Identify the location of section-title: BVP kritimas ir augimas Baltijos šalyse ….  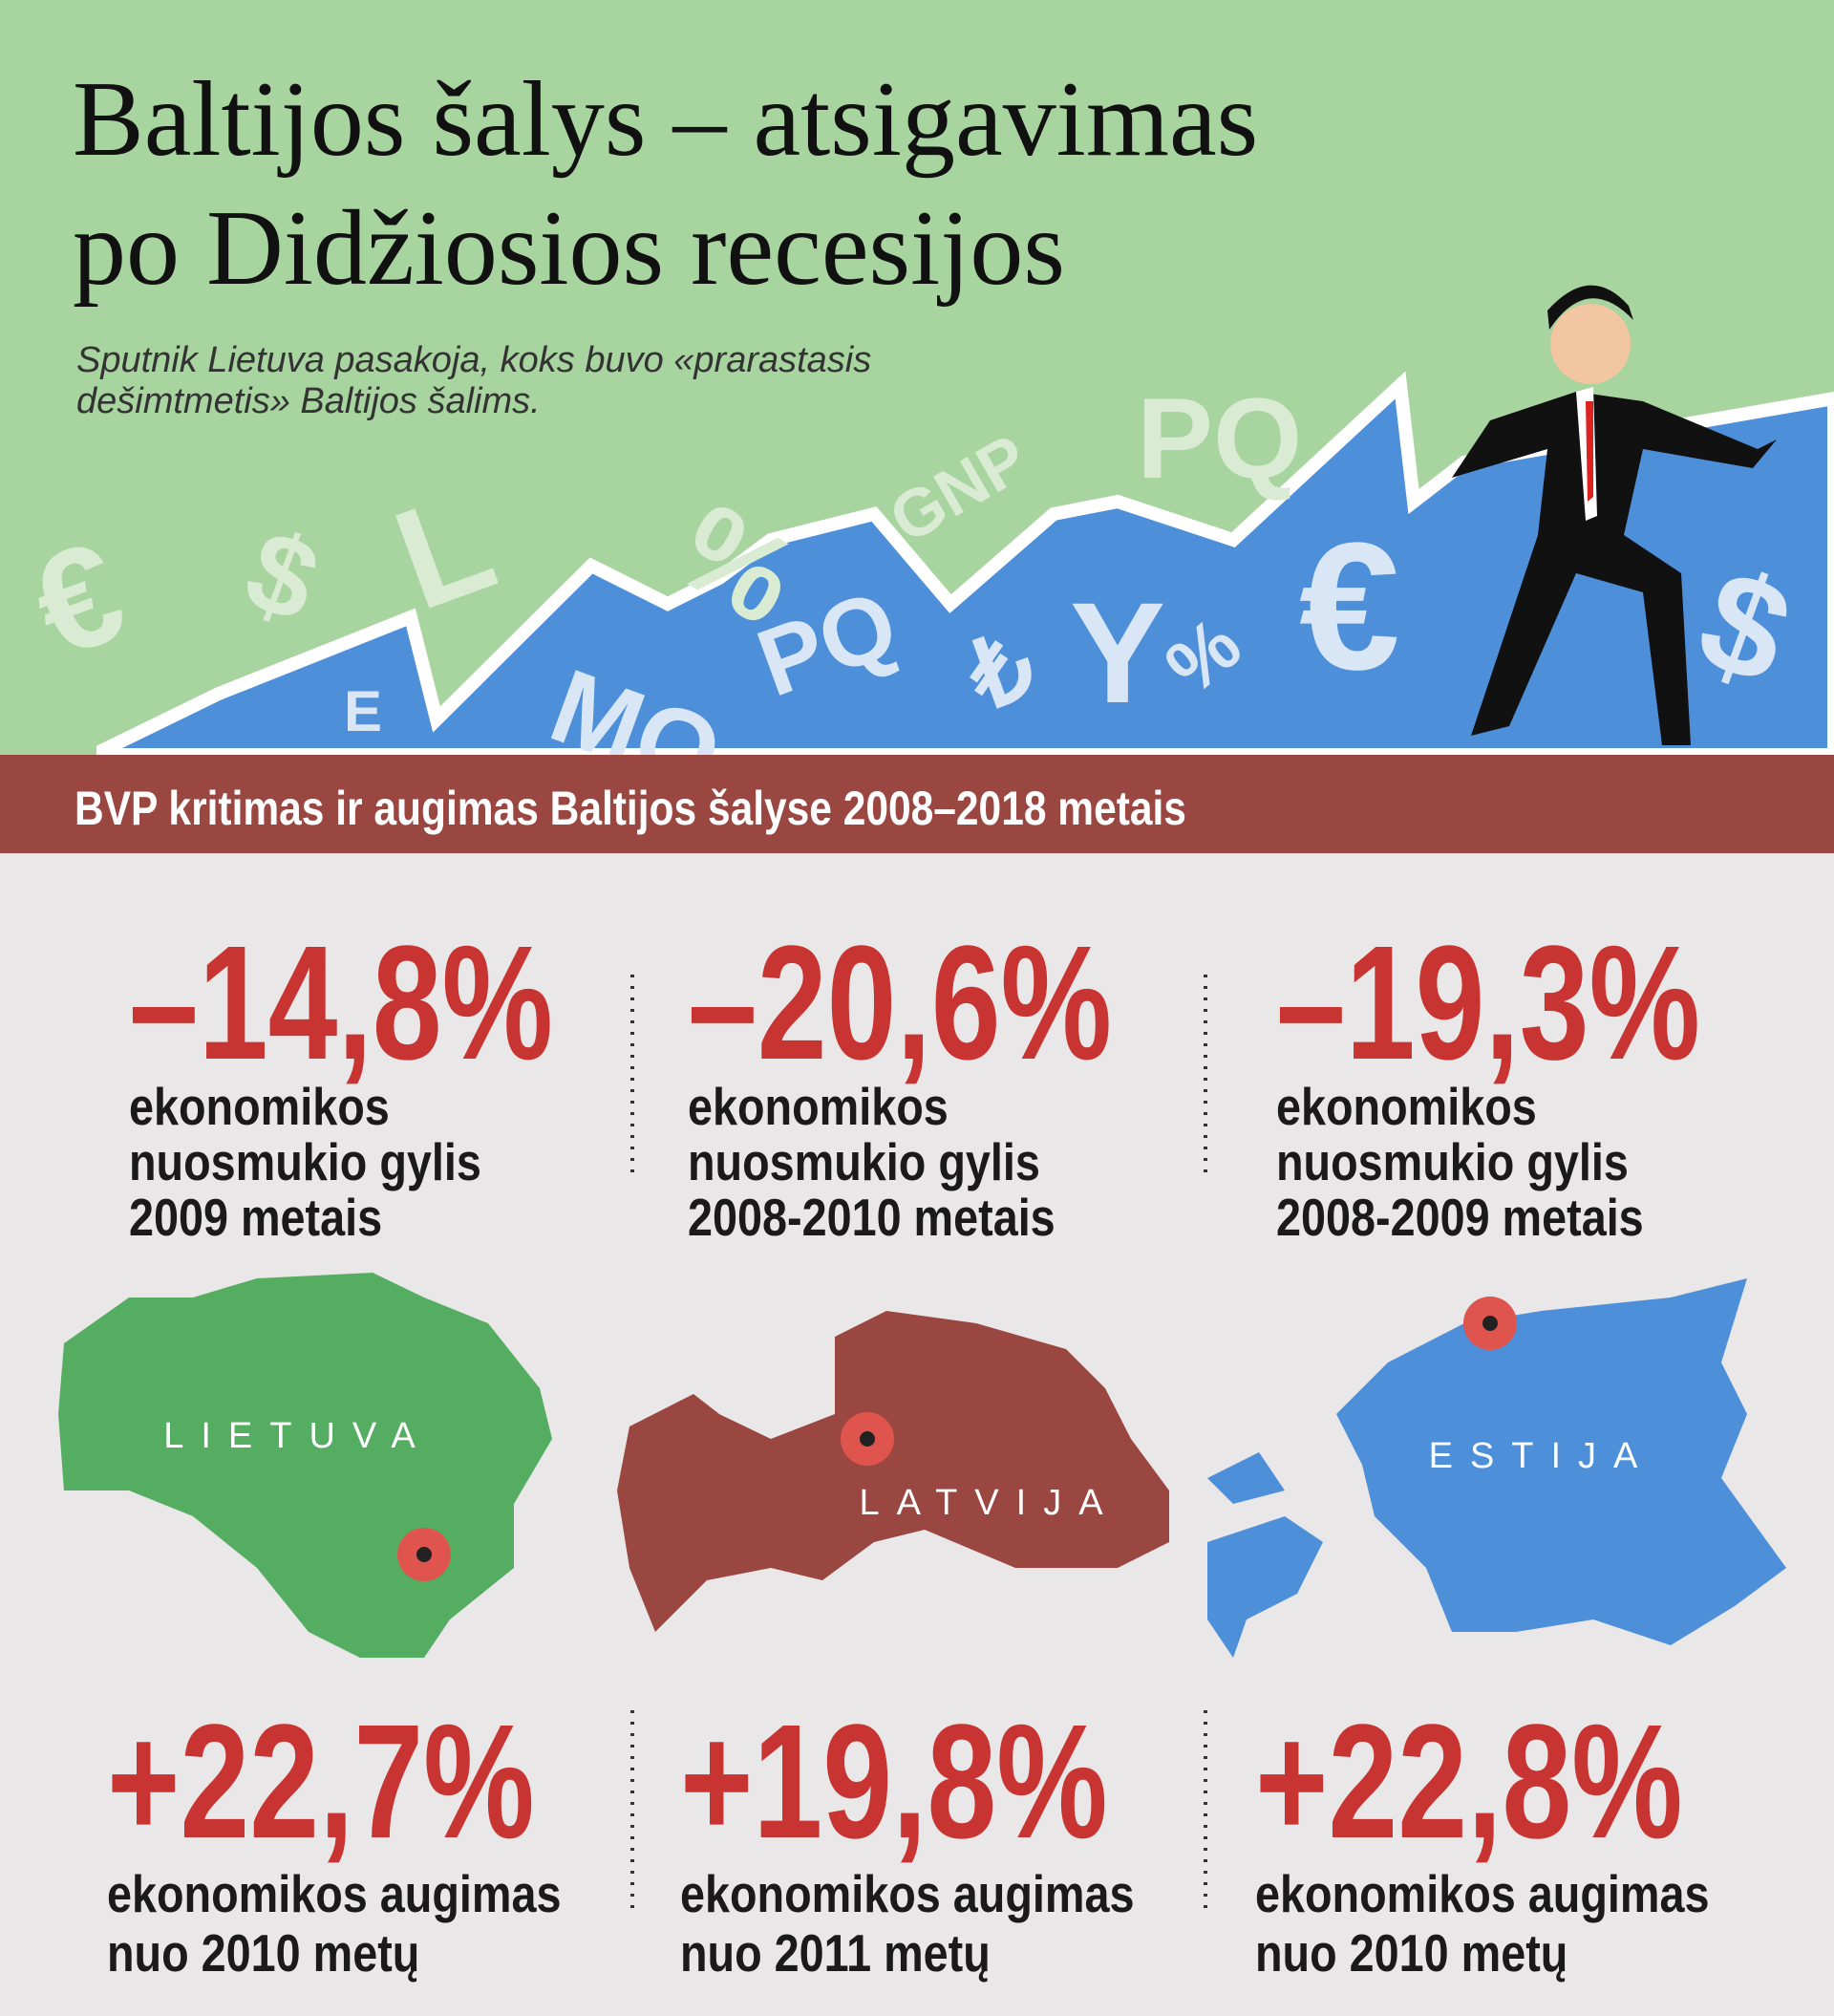
(631, 809).